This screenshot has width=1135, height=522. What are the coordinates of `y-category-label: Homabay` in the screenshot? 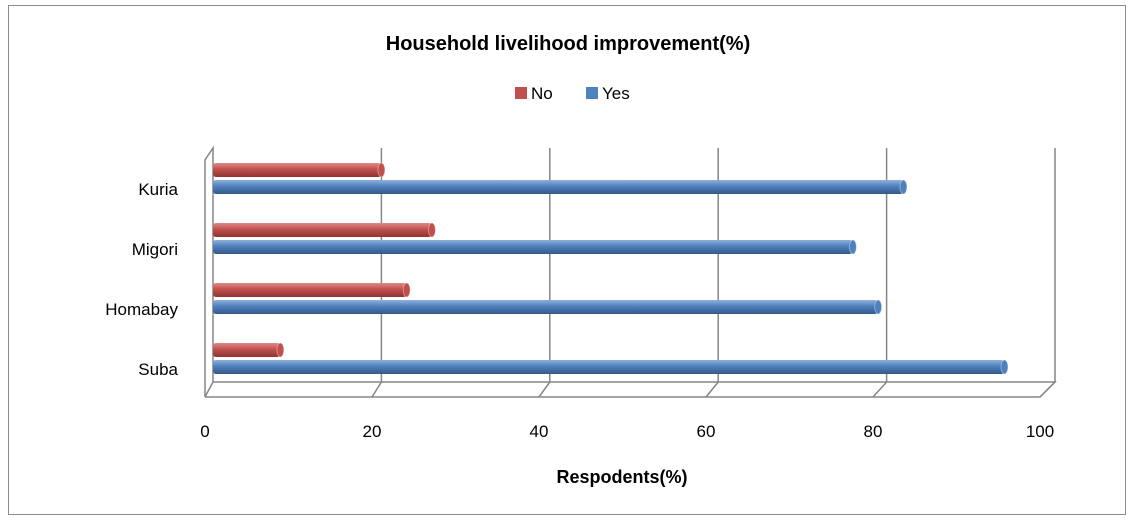 It's located at (141, 309).